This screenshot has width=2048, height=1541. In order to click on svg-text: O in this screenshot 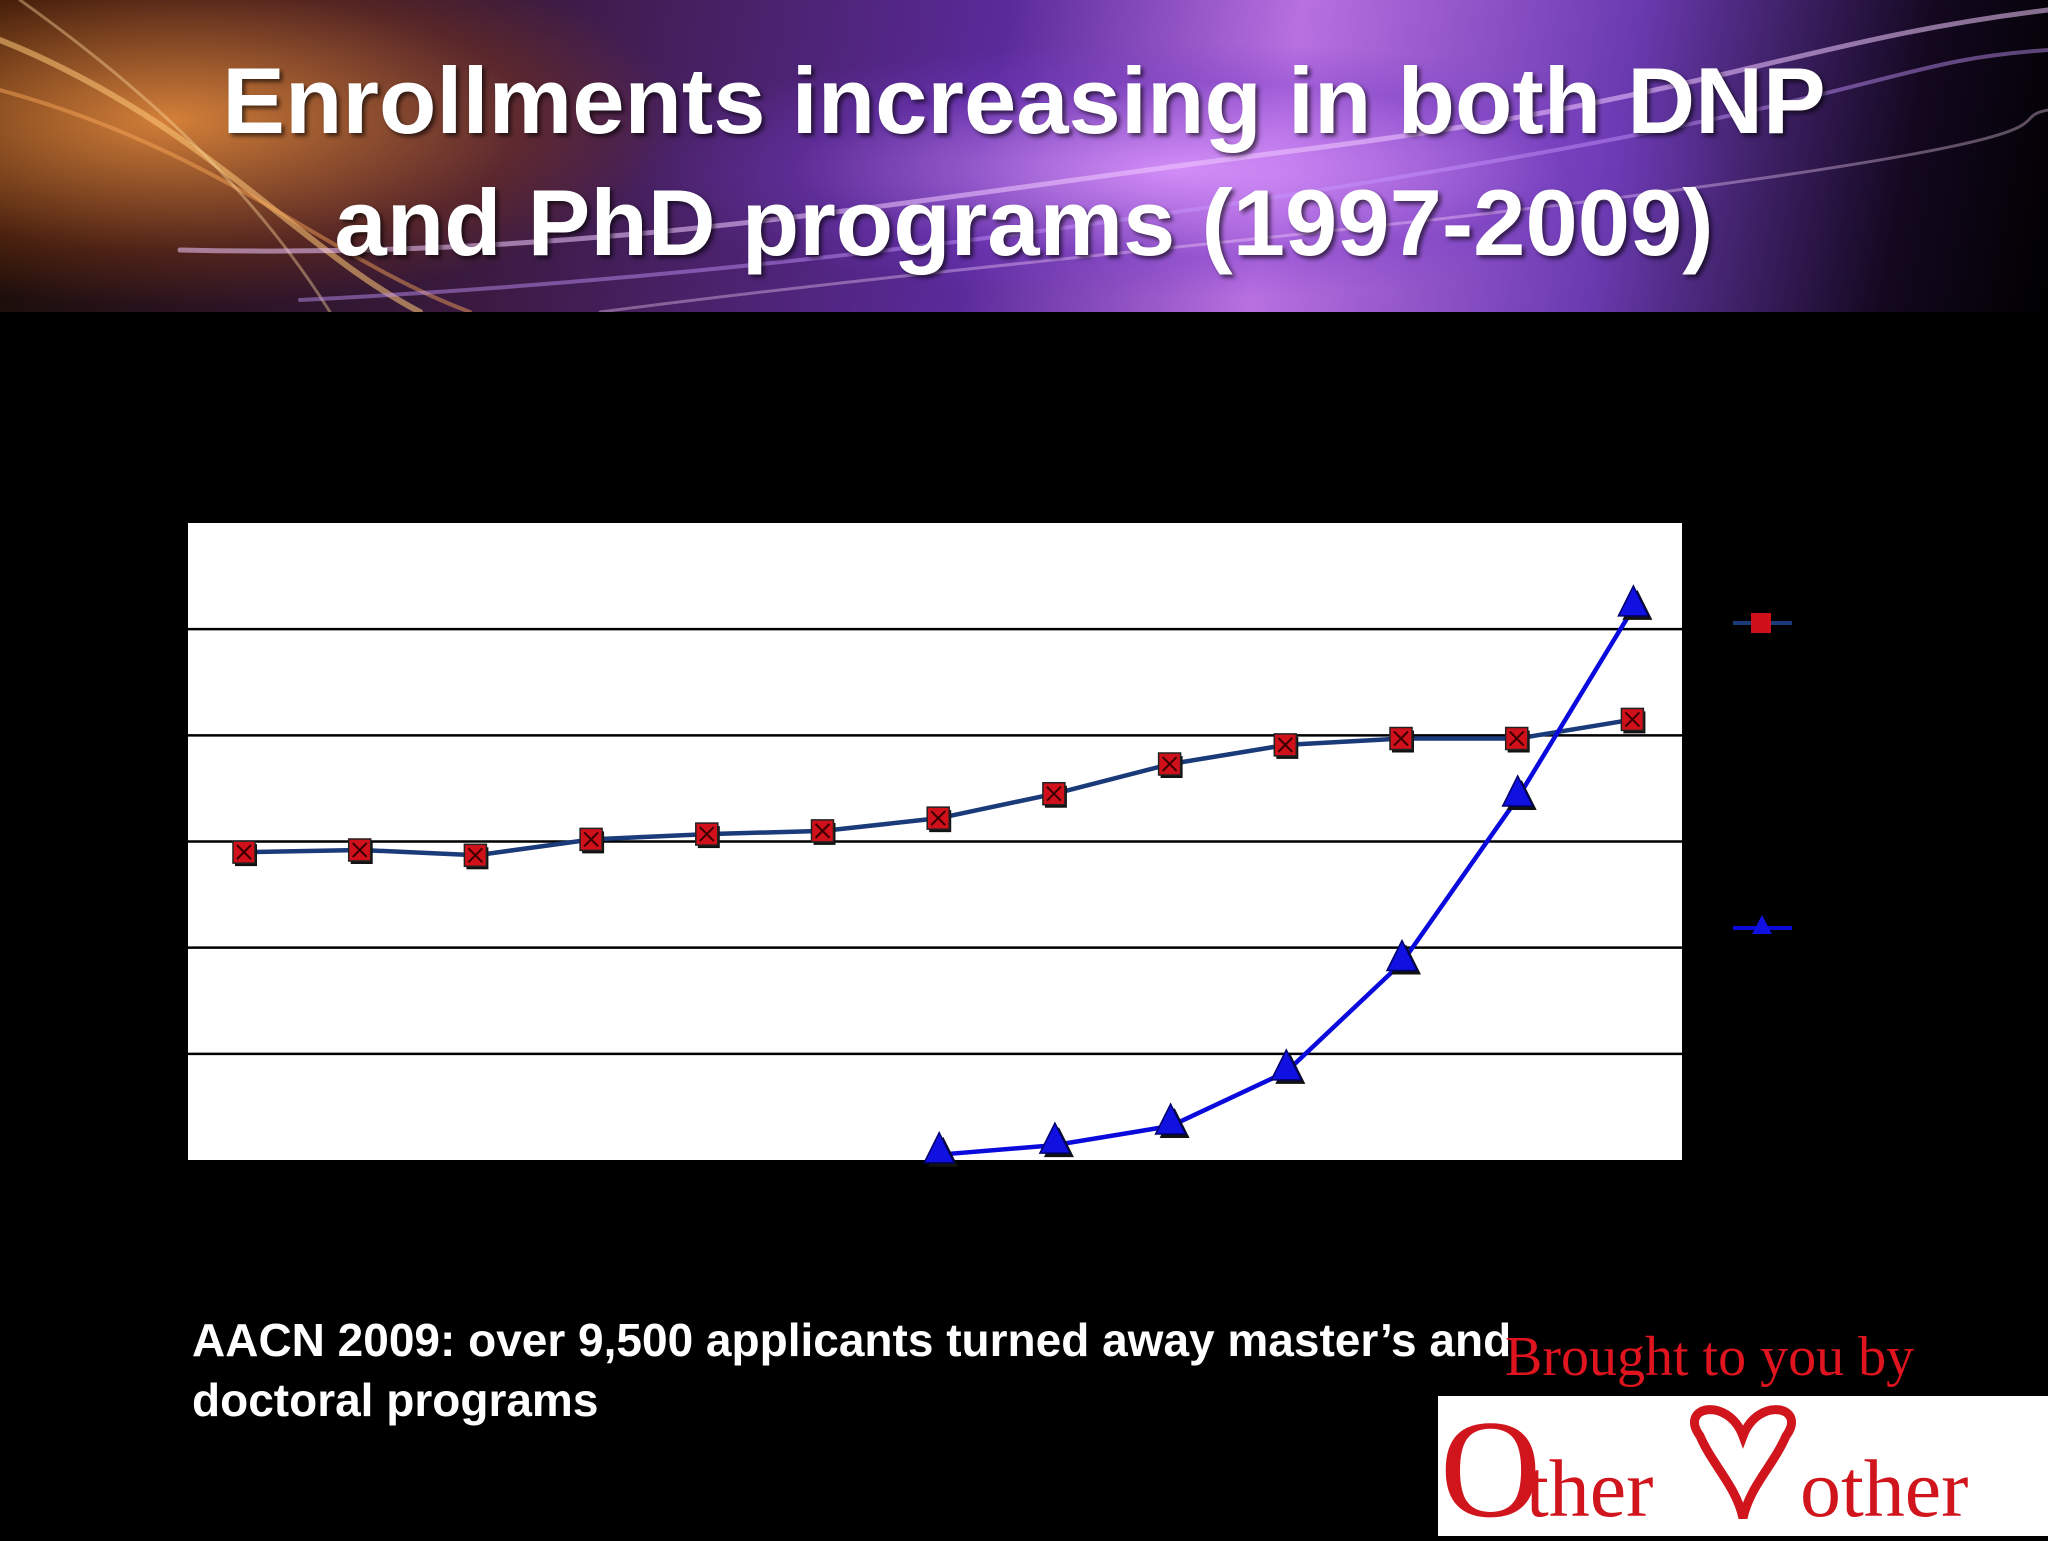, I will do `click(1490, 1466)`.